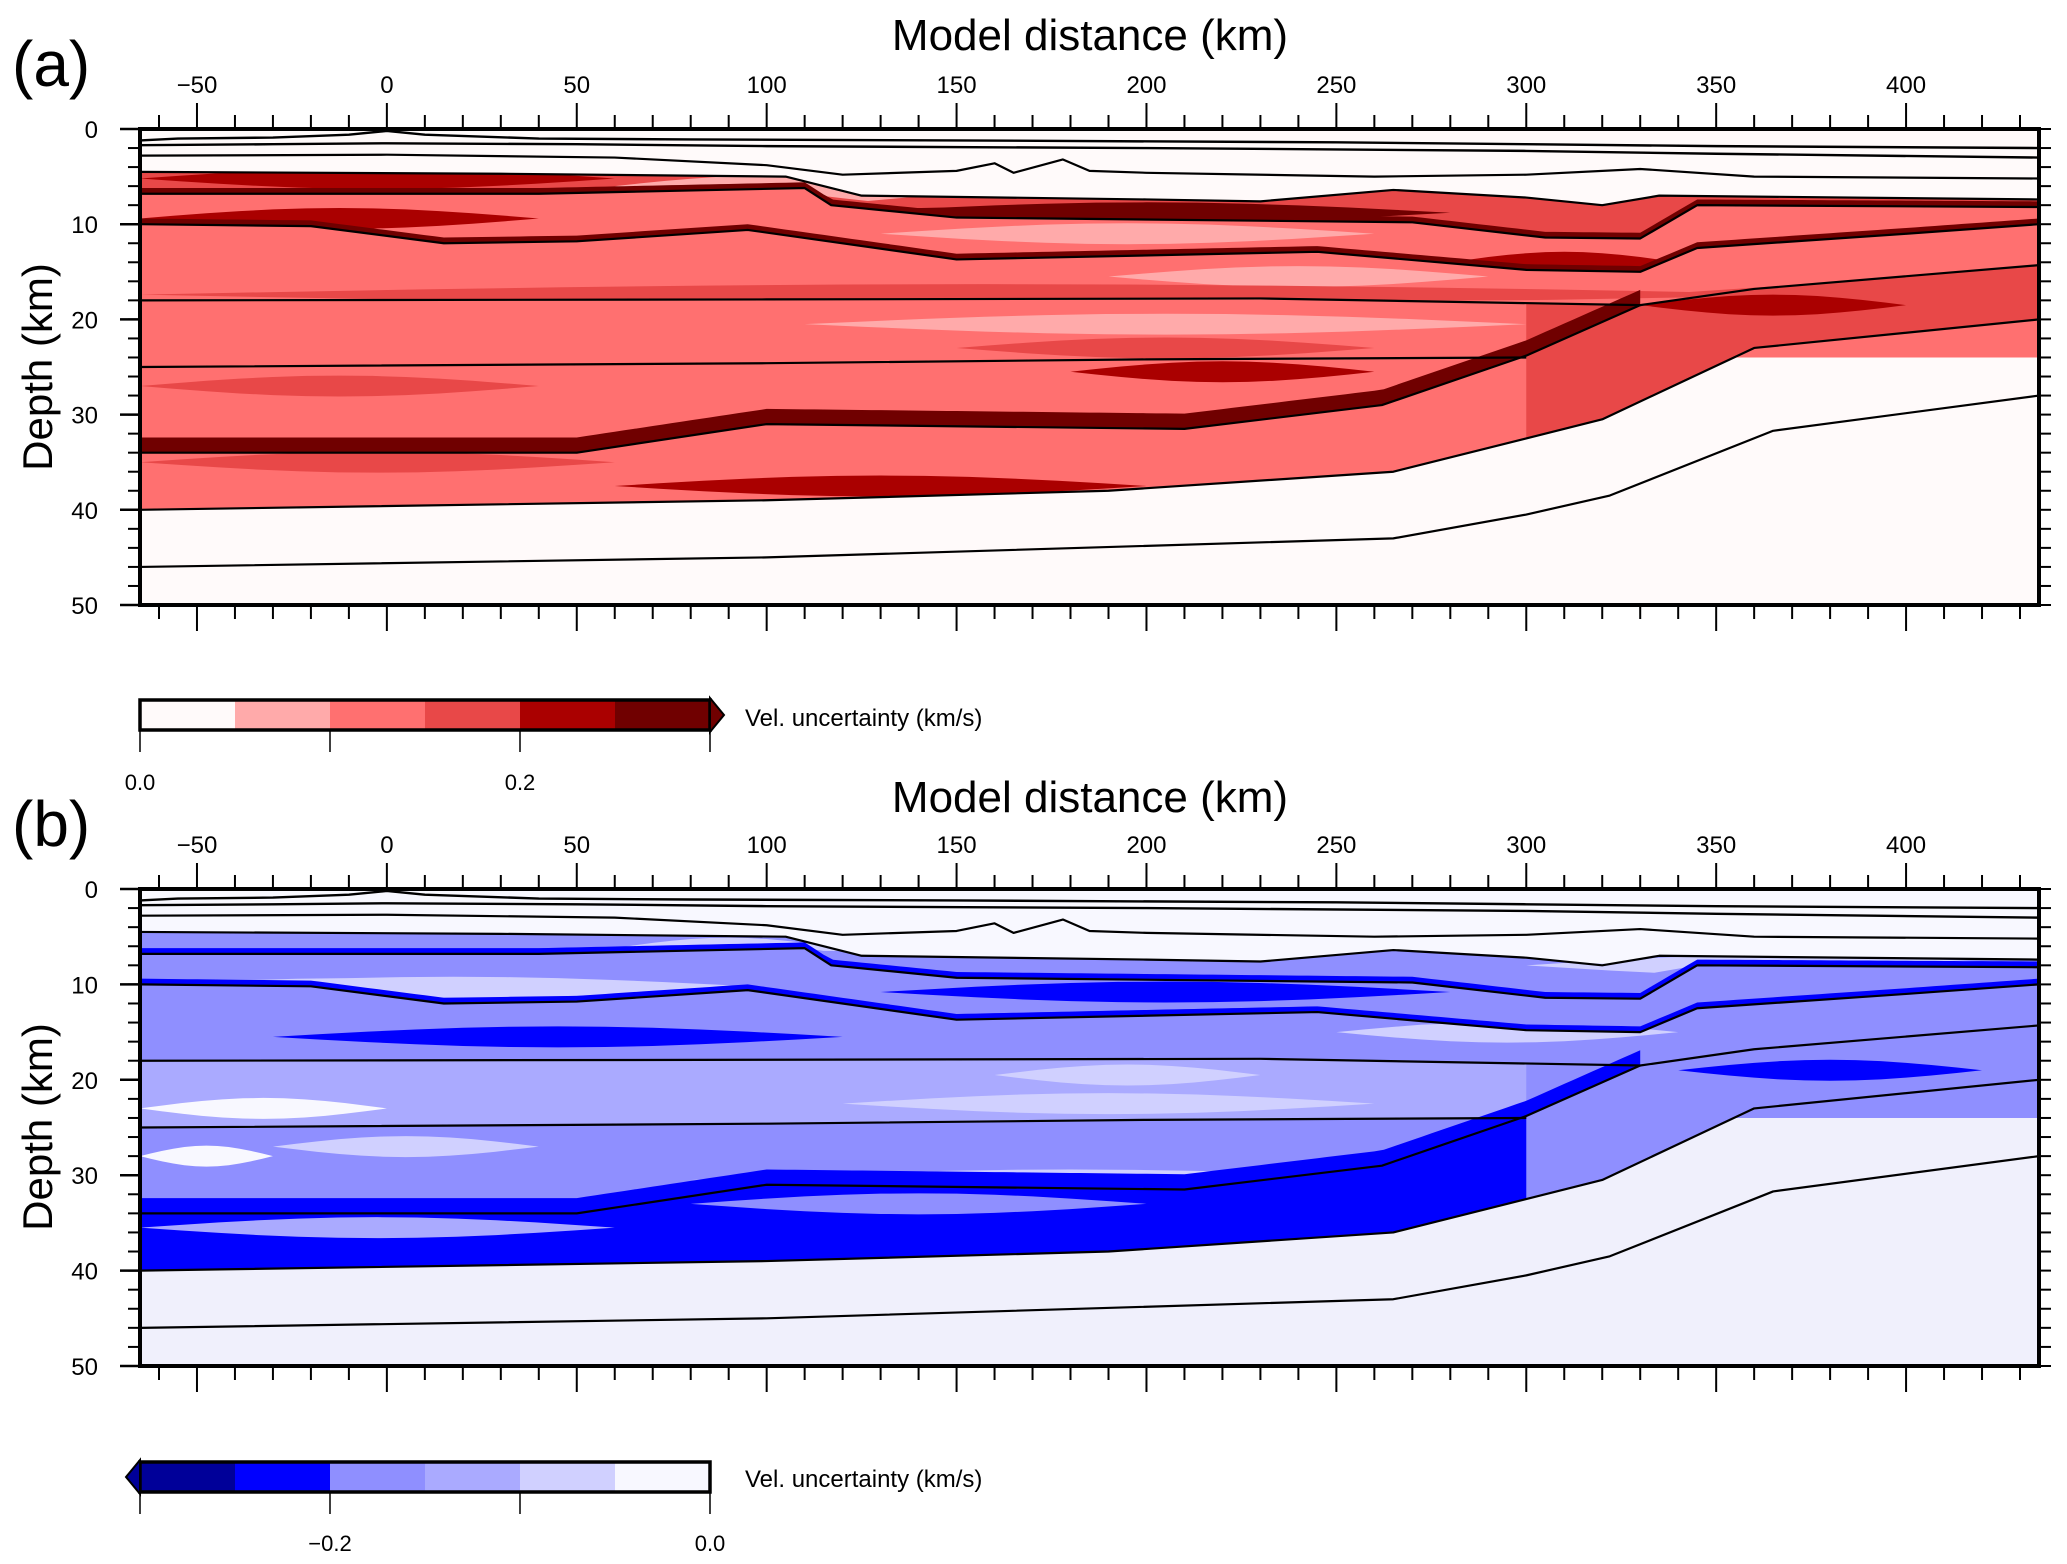 Image resolution: width=2067 pixels, height=1564 pixels. Describe the element at coordinates (329, 1543) in the screenshot. I see `colorbar-tick-label: −0.2` at that location.